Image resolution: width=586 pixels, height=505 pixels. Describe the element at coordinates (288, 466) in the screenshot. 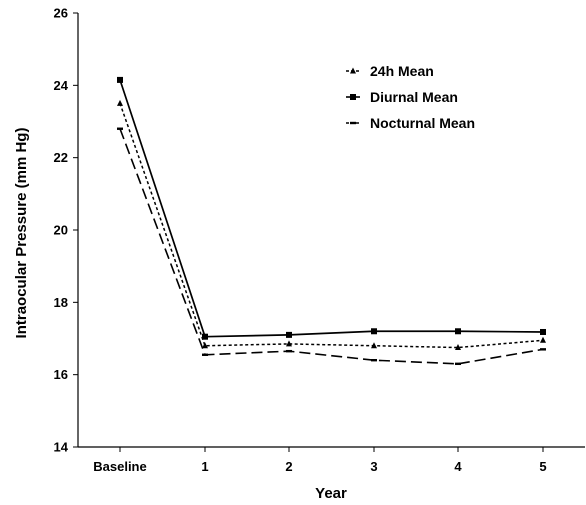

I see `x-tick-label: 2` at that location.